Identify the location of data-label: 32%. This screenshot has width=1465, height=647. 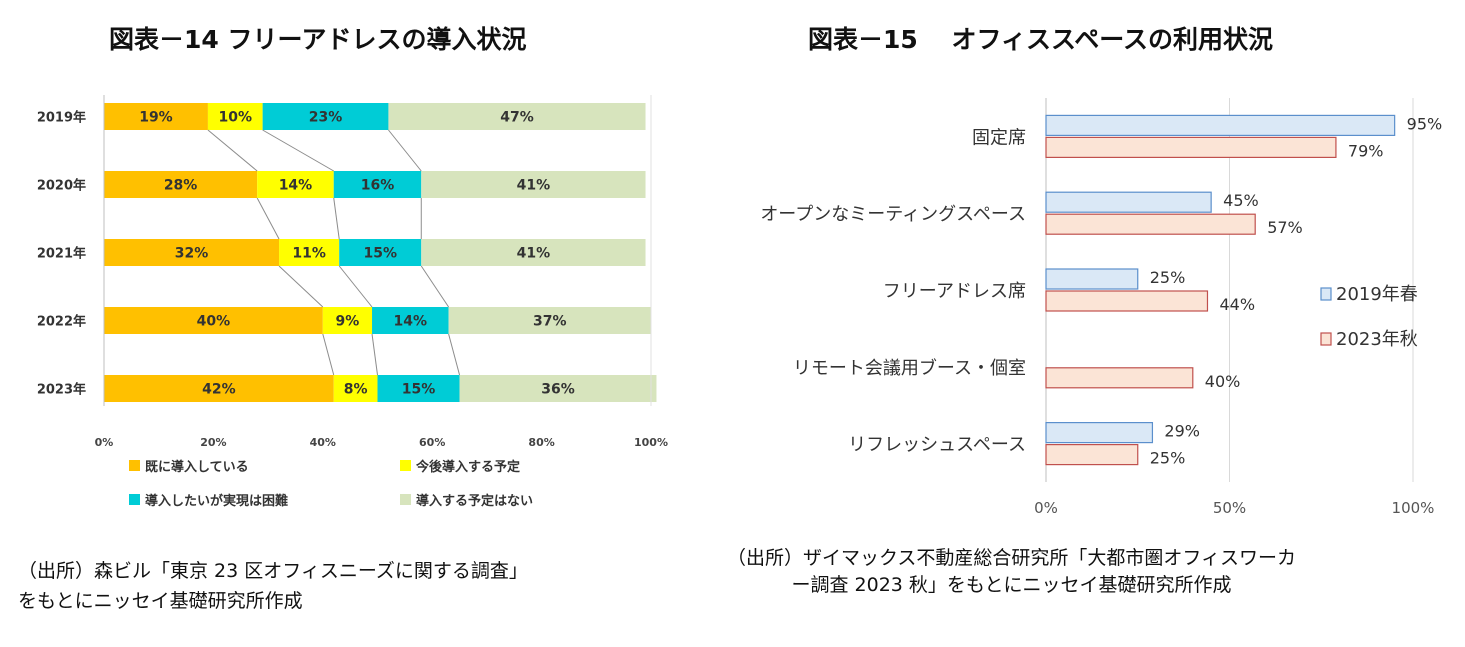
(192, 254).